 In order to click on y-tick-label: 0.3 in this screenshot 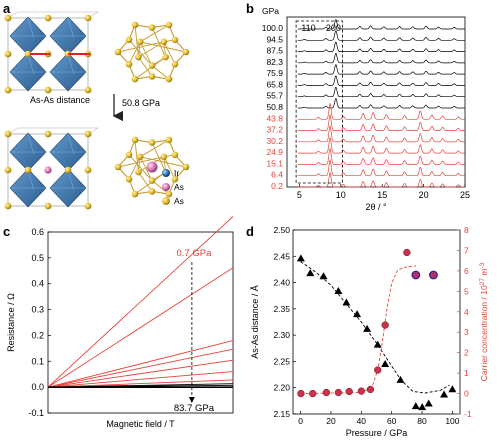, I will do `click(37, 310)`.